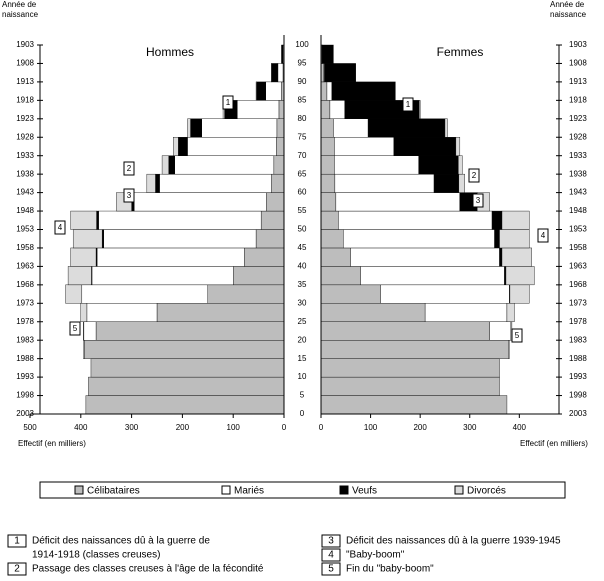 The height and width of the screenshot is (581, 604). I want to click on y2-tick-label: 1923, so click(578, 118).